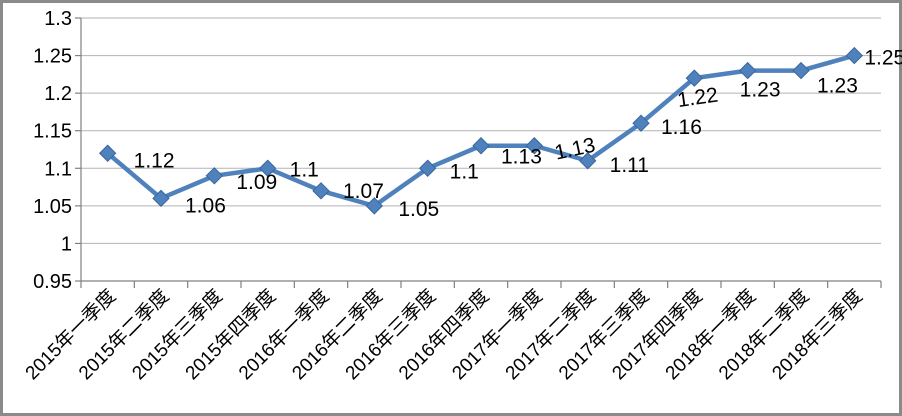 This screenshot has height=416, width=902. What do you see at coordinates (66, 244) in the screenshot?
I see `y-tick-label: 1` at bounding box center [66, 244].